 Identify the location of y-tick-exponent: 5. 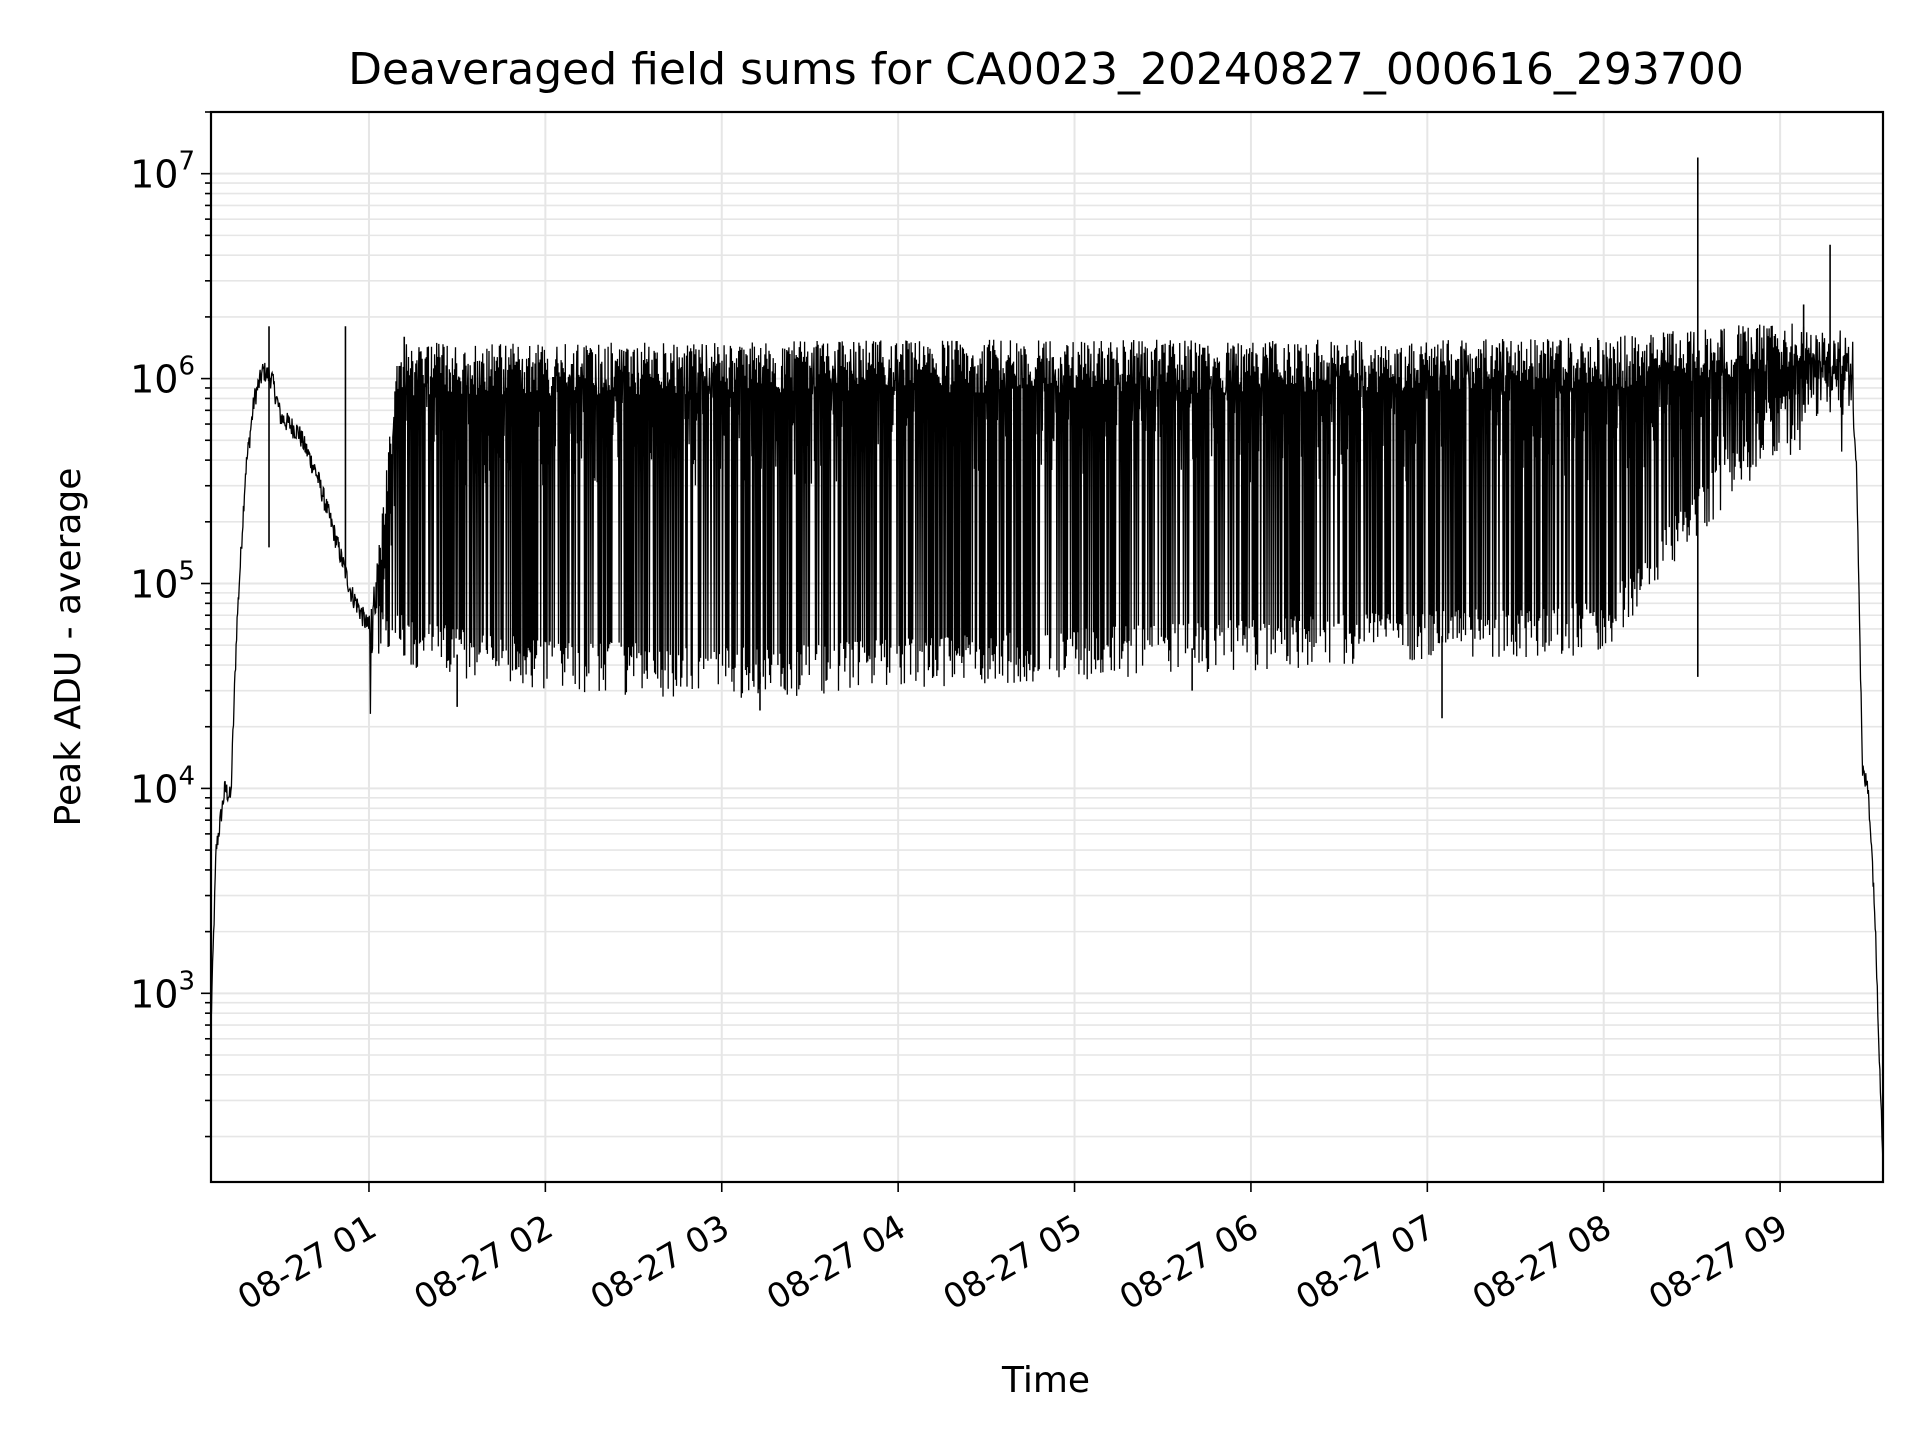
(186, 572).